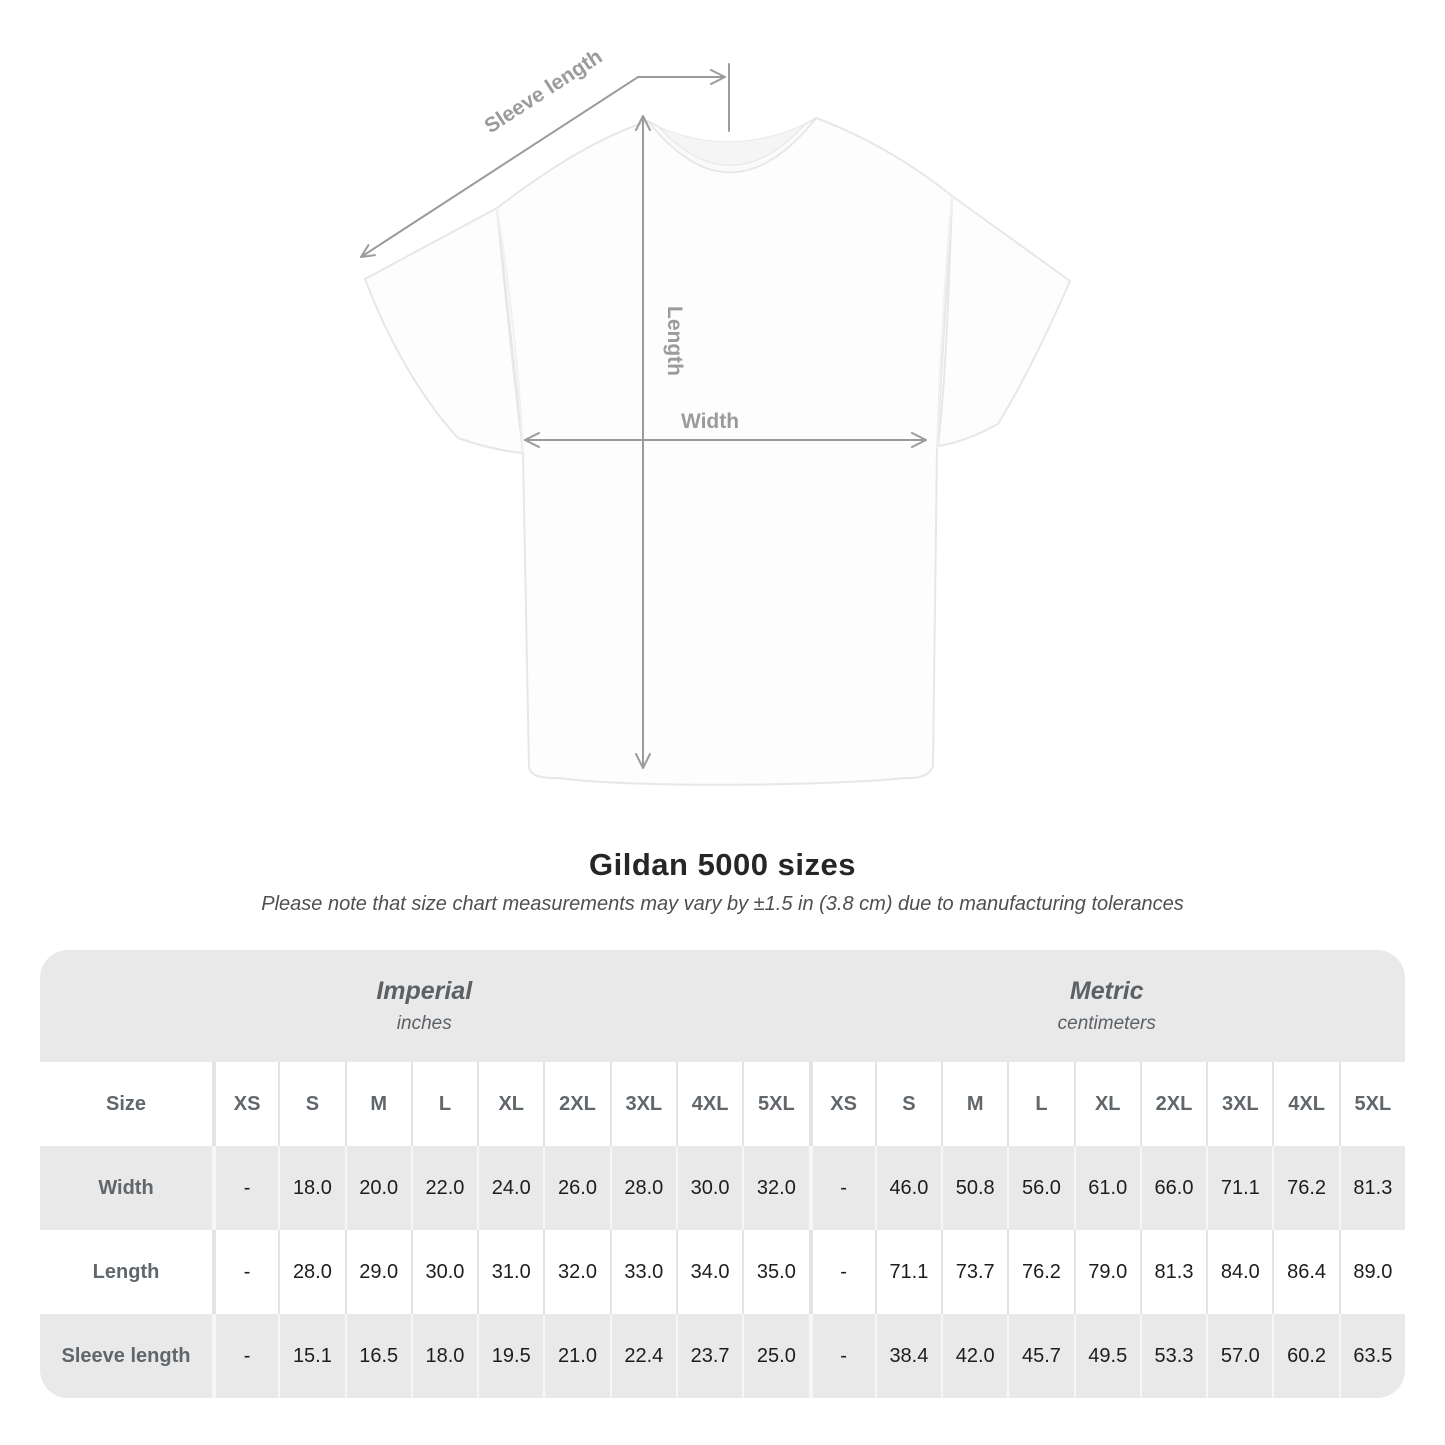 This screenshot has width=1445, height=1445. I want to click on table-cell: 56.0, so click(1040, 1188).